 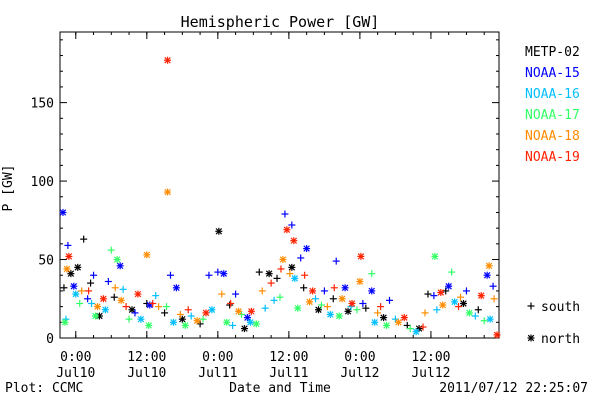 What do you see at coordinates (96, 316) in the screenshot?
I see `data-point-noaa-17-north` at bounding box center [96, 316].